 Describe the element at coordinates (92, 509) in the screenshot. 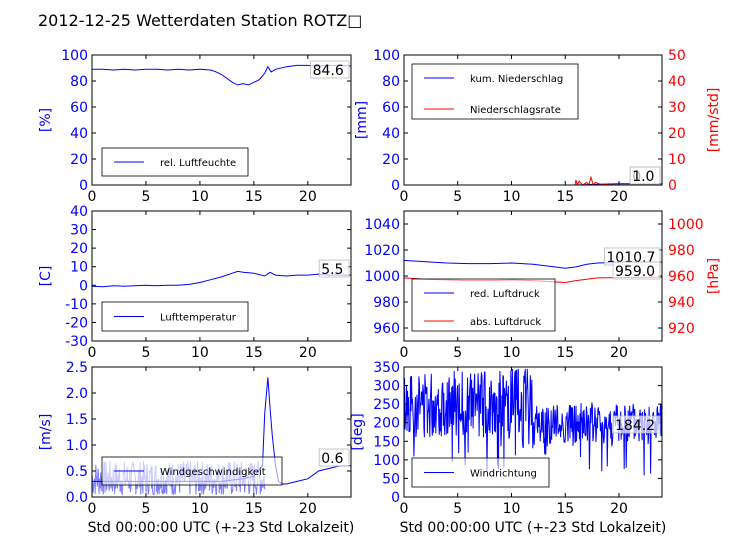

I see `x-tick-label-wind-0: 0` at that location.